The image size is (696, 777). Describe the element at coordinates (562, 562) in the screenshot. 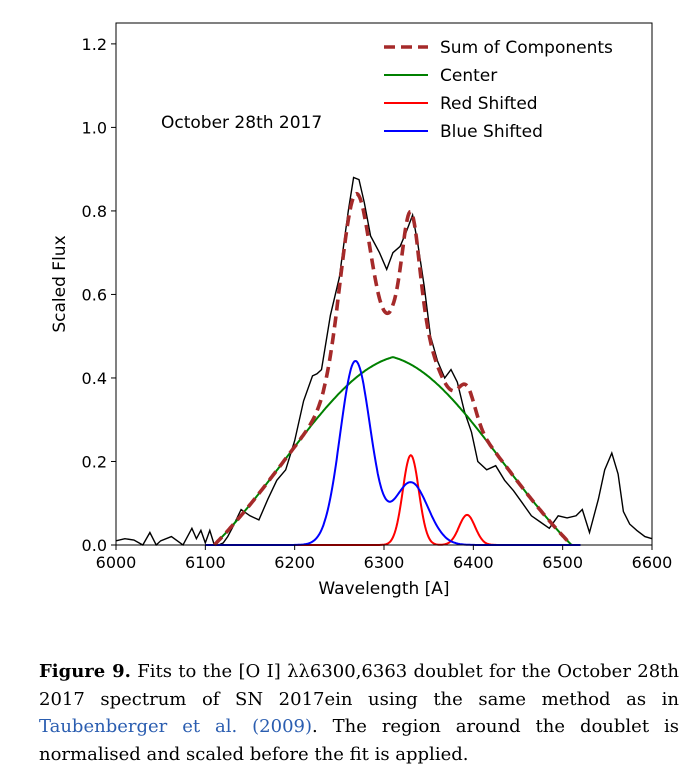

I see `x-tick-label: 6500` at that location.